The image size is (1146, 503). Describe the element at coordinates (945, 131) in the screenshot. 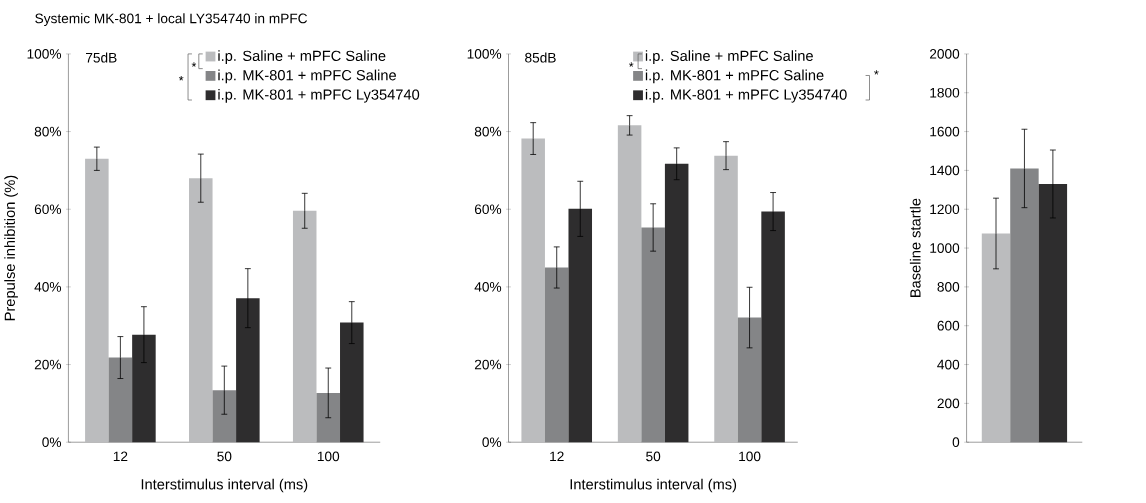

I see `y-tick-label: 1600` at that location.